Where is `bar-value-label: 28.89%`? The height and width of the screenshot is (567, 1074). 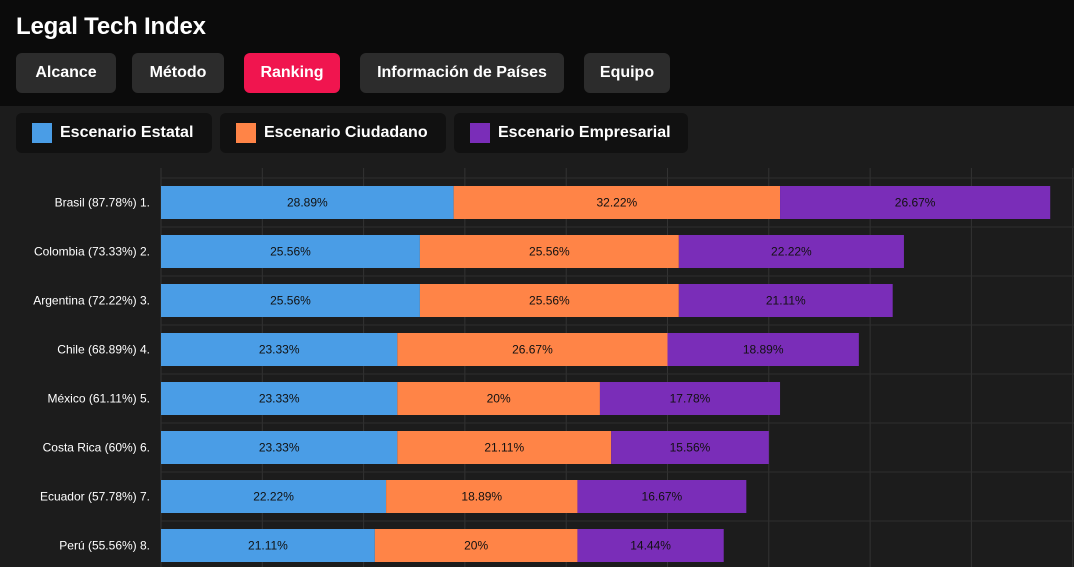
bar-value-label: 28.89% is located at coordinates (307, 203).